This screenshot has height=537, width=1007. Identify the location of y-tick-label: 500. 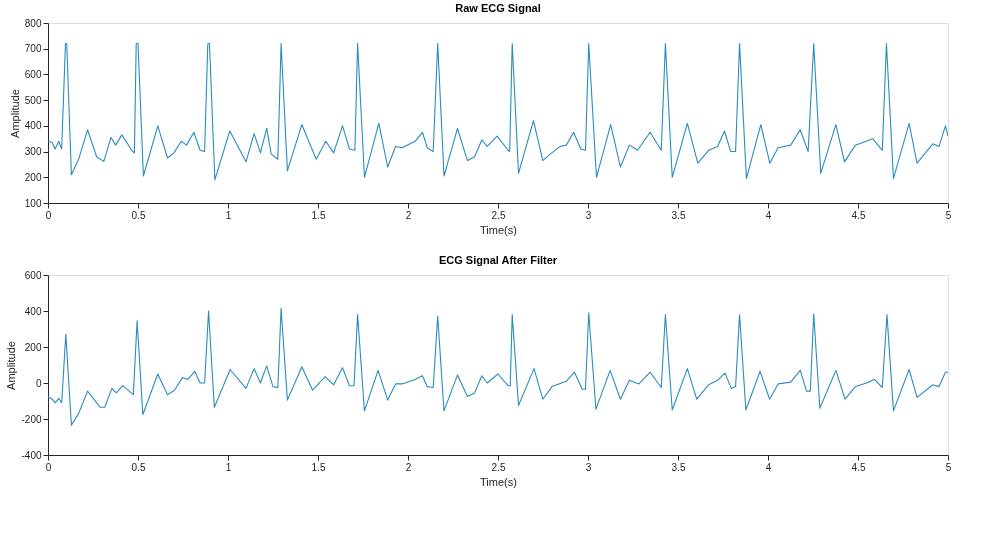
(33, 100).